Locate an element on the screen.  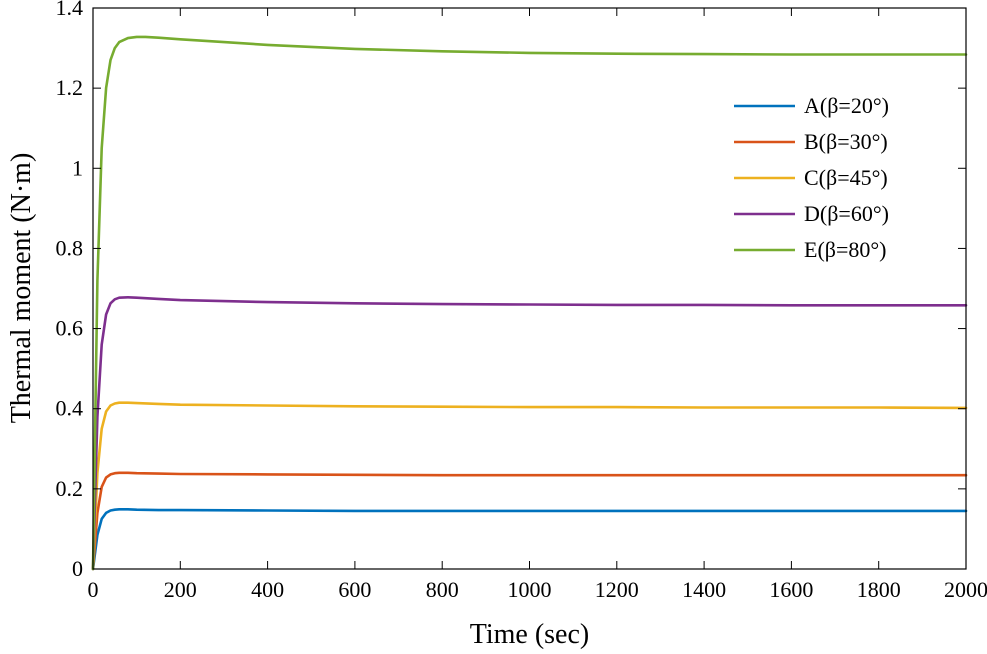
x-tick-label: 2000 is located at coordinates (965, 589).